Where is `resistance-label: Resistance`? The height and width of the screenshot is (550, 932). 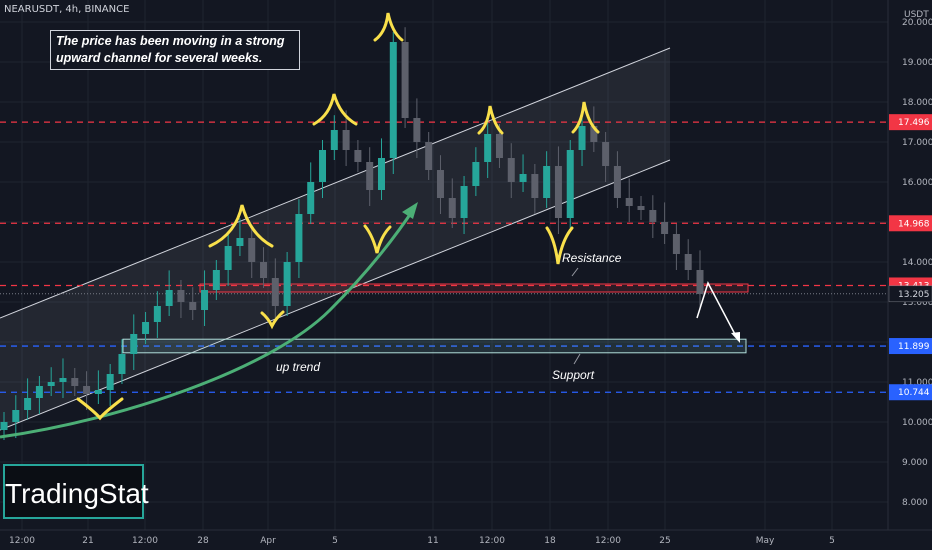 resistance-label: Resistance is located at coordinates (592, 258).